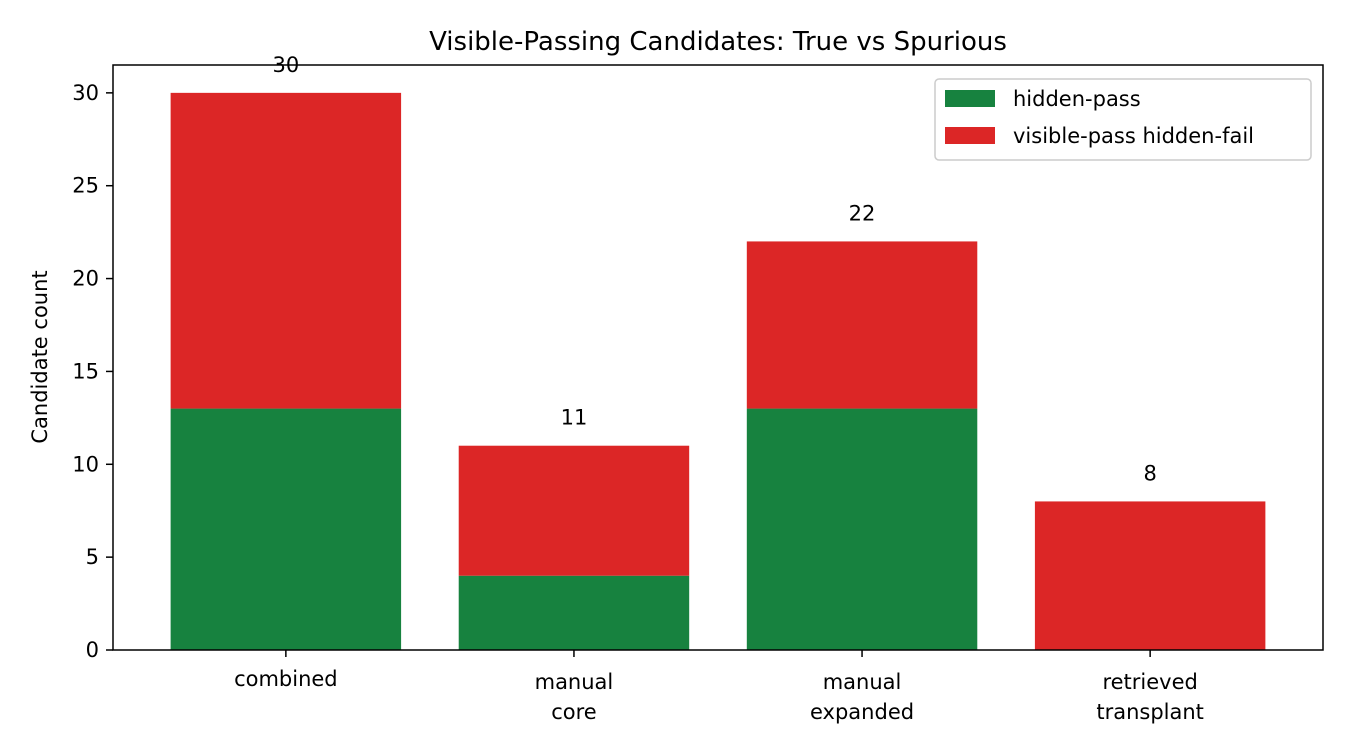 This screenshot has width=1350, height=756. I want to click on y-tick-label-5: 25, so click(85, 186).